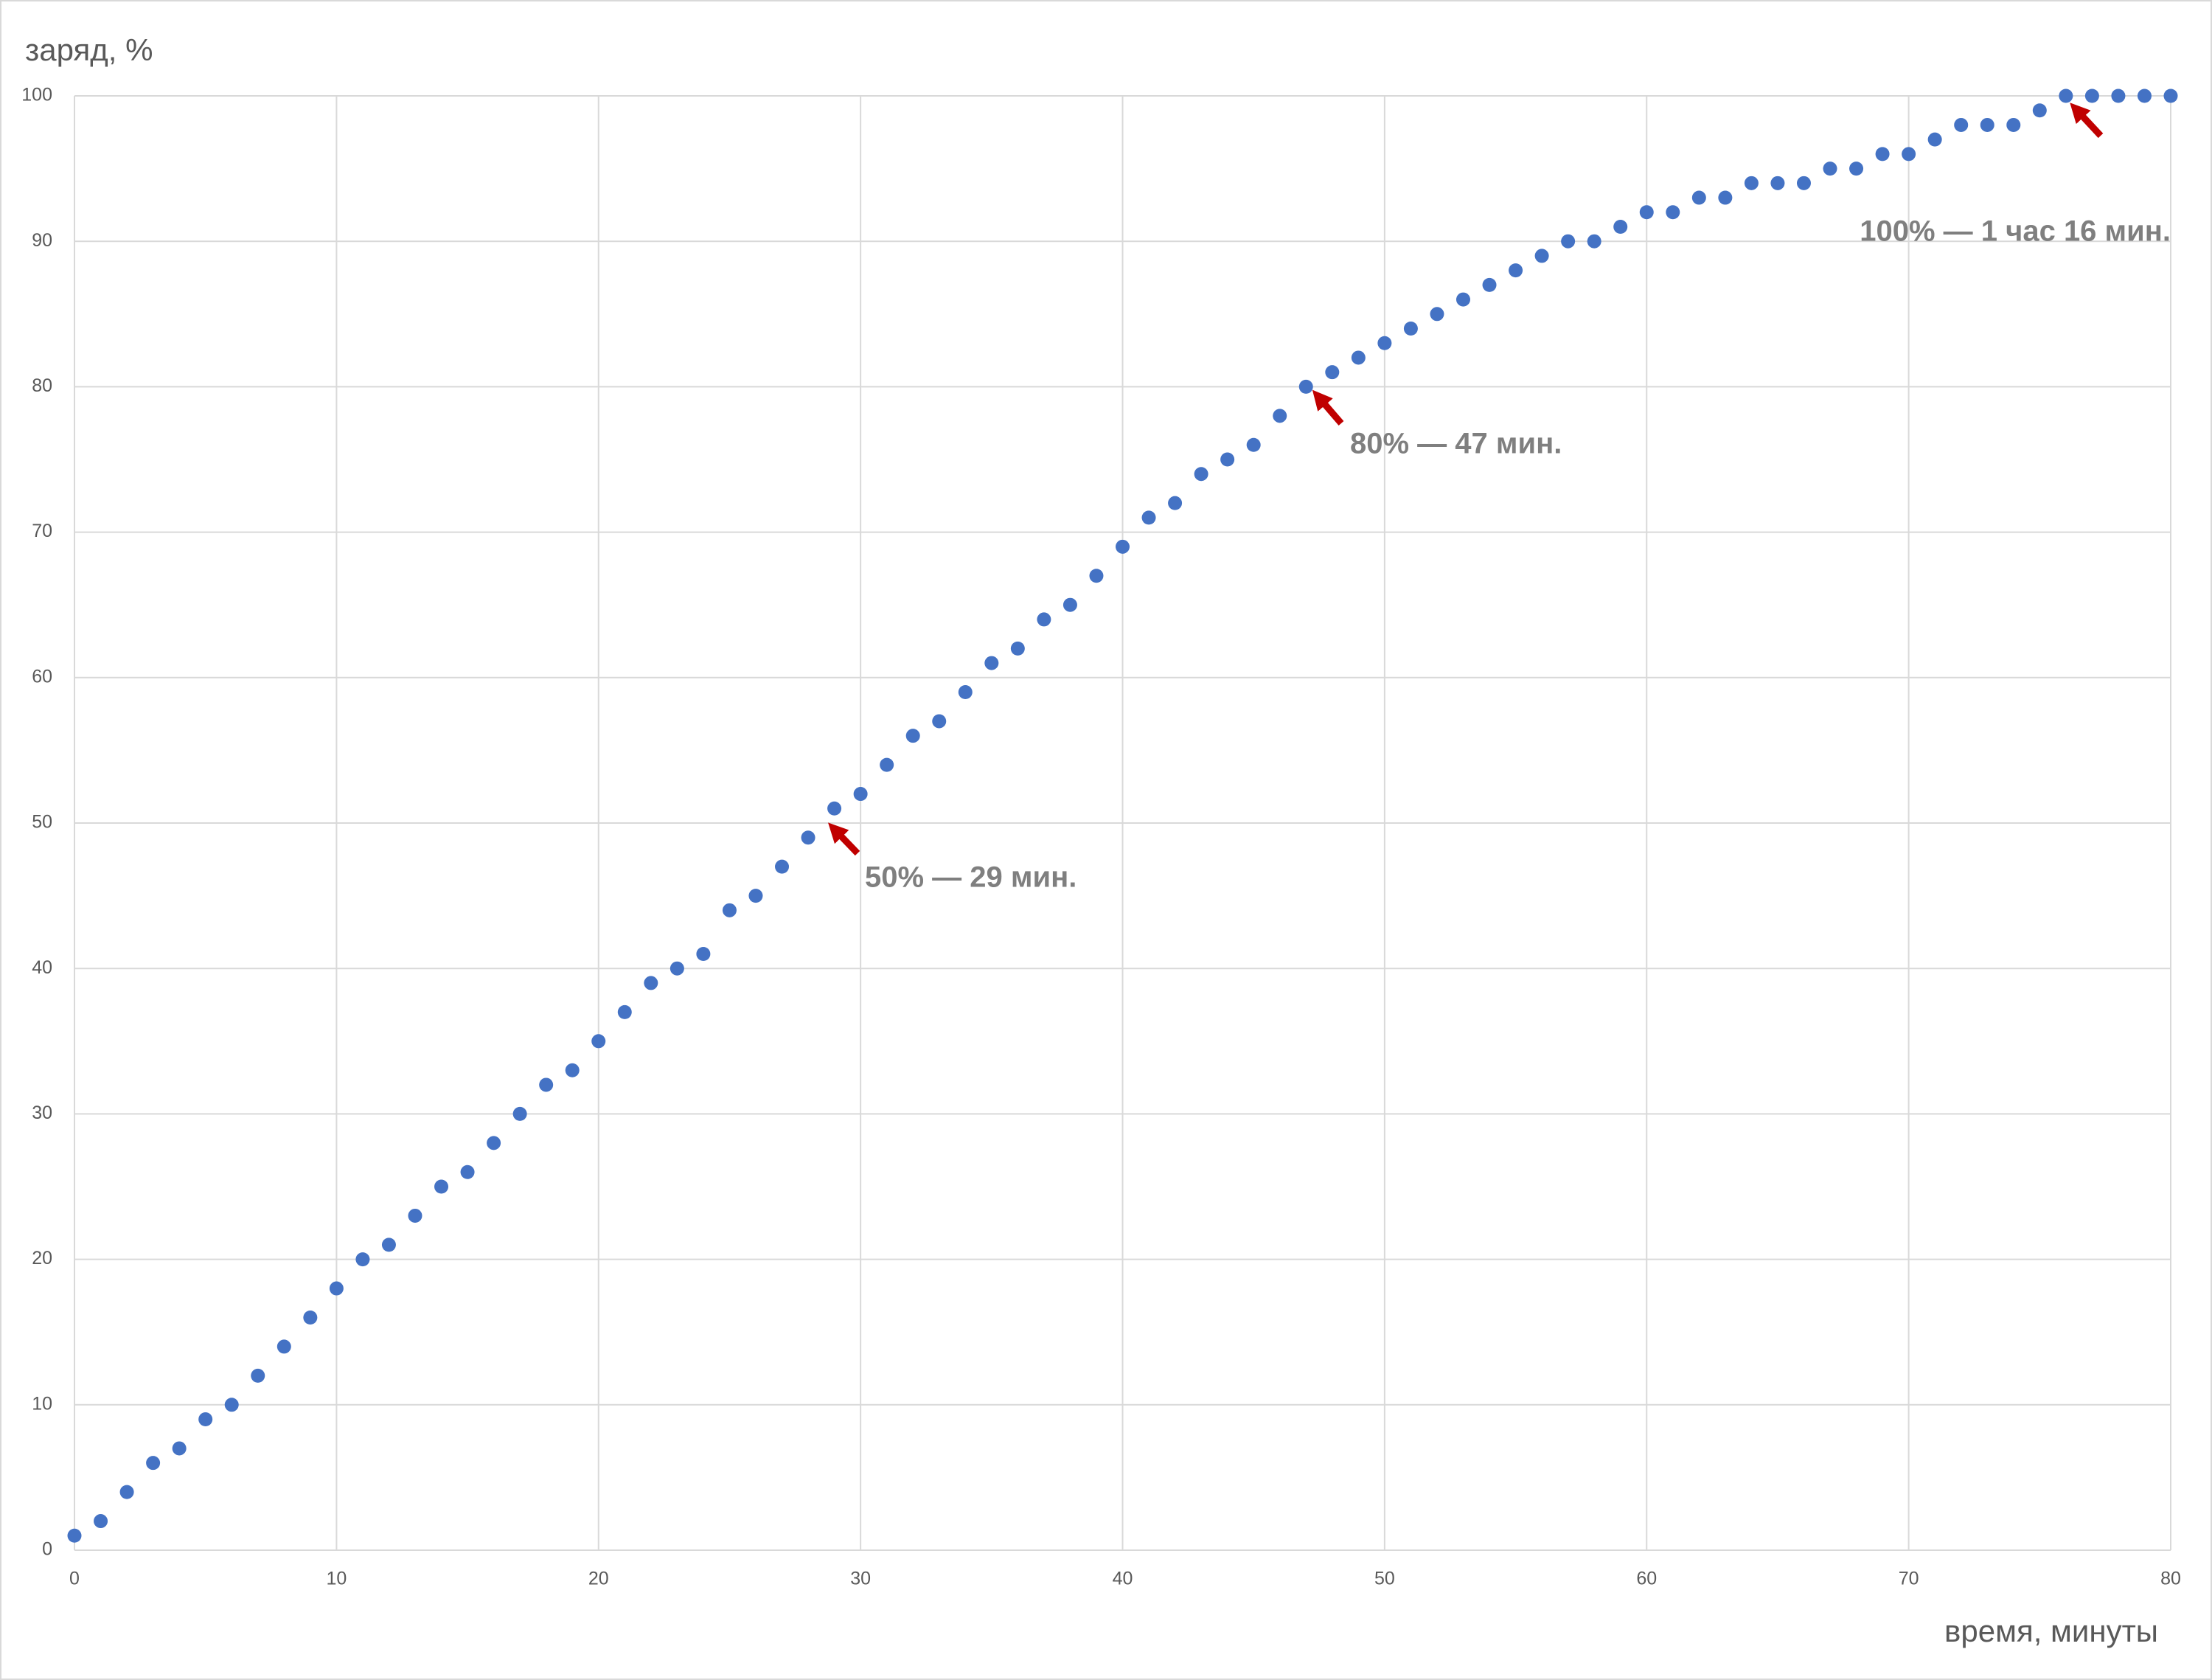  What do you see at coordinates (1384, 1579) in the screenshot?
I see `x-tick-label: 50` at bounding box center [1384, 1579].